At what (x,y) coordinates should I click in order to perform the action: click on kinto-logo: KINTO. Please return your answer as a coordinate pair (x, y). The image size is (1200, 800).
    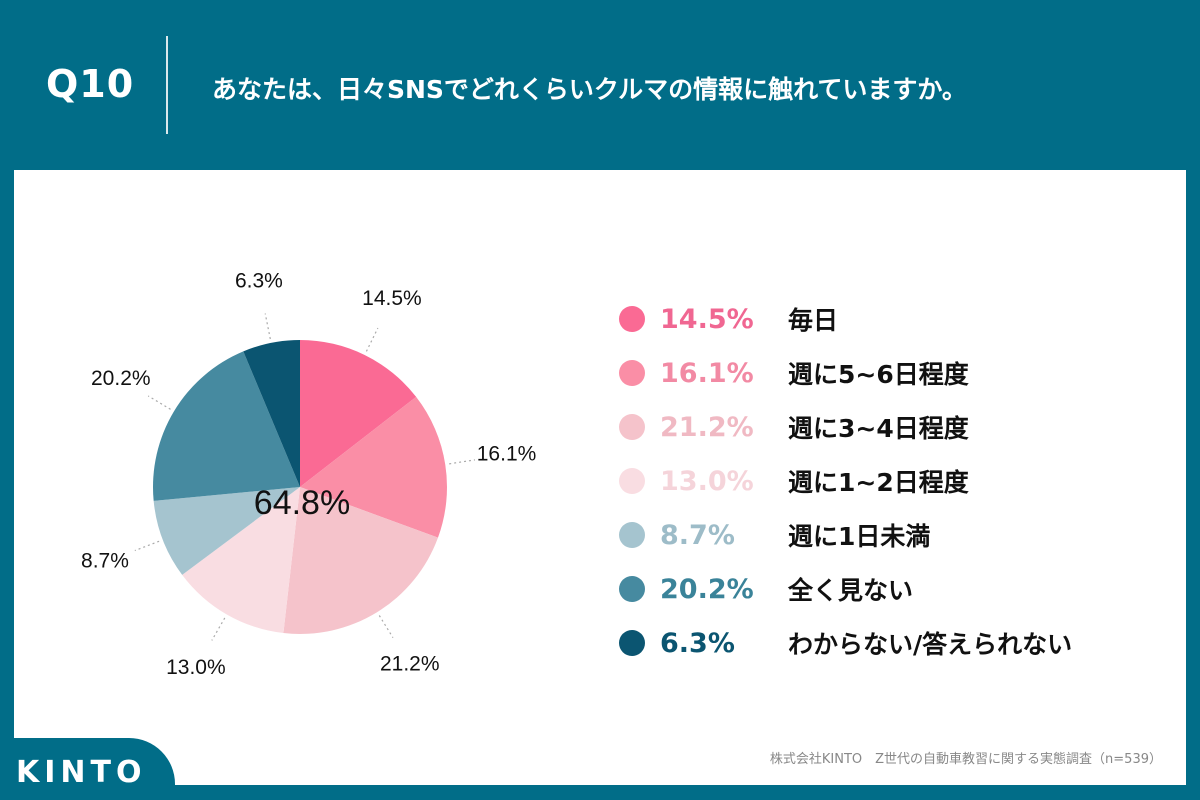
    Looking at the image, I should click on (81, 772).